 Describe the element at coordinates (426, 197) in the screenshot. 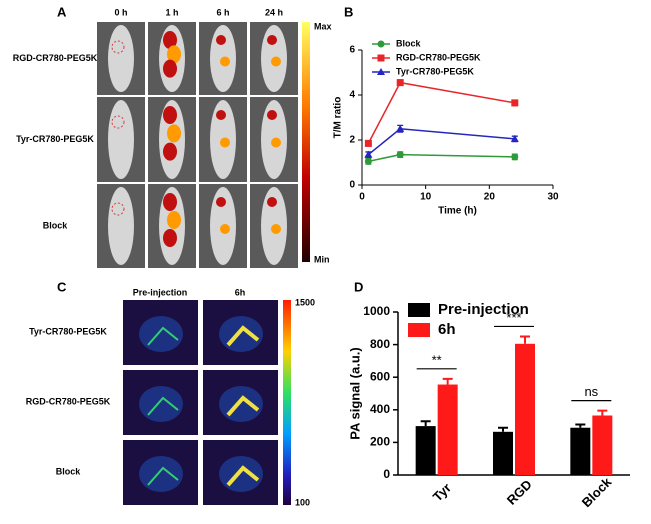

I see `x-tick-label: 10` at that location.